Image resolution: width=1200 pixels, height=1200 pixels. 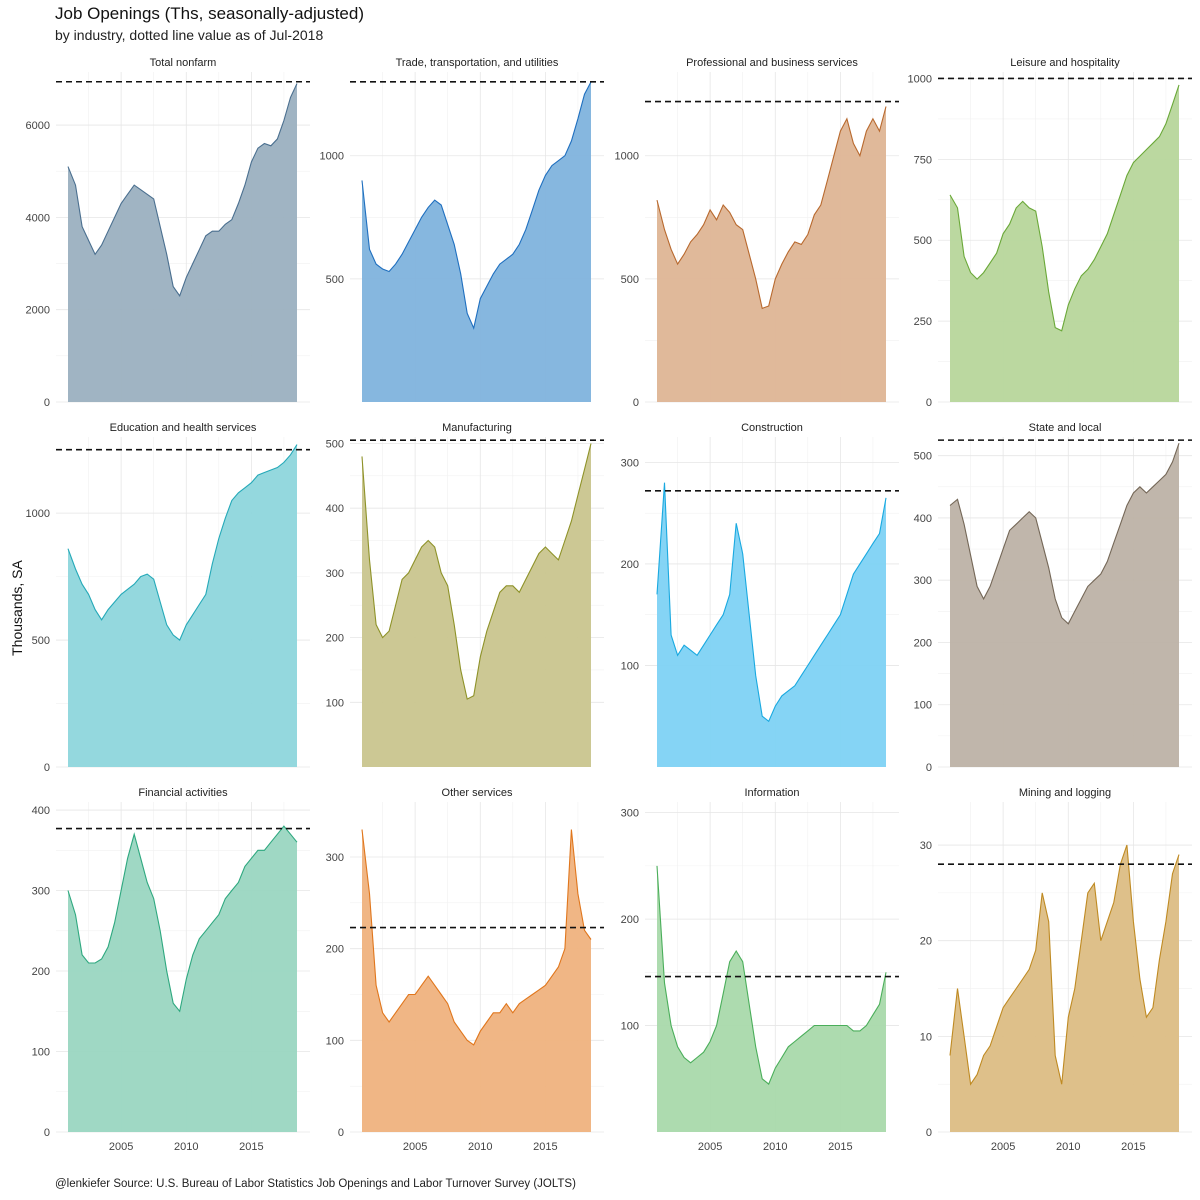 I want to click on y-tick-label: 10, so click(x=926, y=1037).